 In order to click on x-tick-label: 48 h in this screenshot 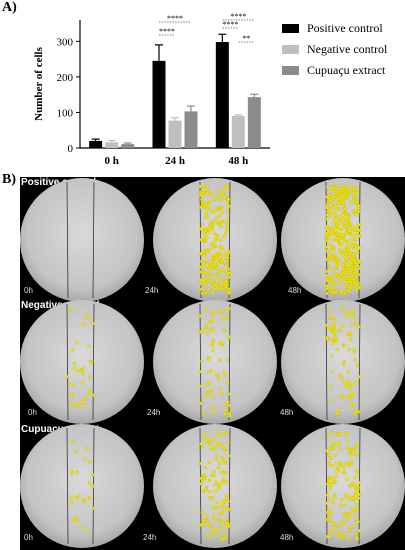, I will do `click(238, 161)`.